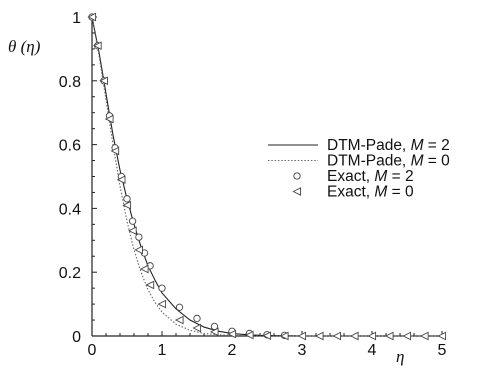 The image size is (479, 370). I want to click on x-tick-label: 0, so click(92, 350).